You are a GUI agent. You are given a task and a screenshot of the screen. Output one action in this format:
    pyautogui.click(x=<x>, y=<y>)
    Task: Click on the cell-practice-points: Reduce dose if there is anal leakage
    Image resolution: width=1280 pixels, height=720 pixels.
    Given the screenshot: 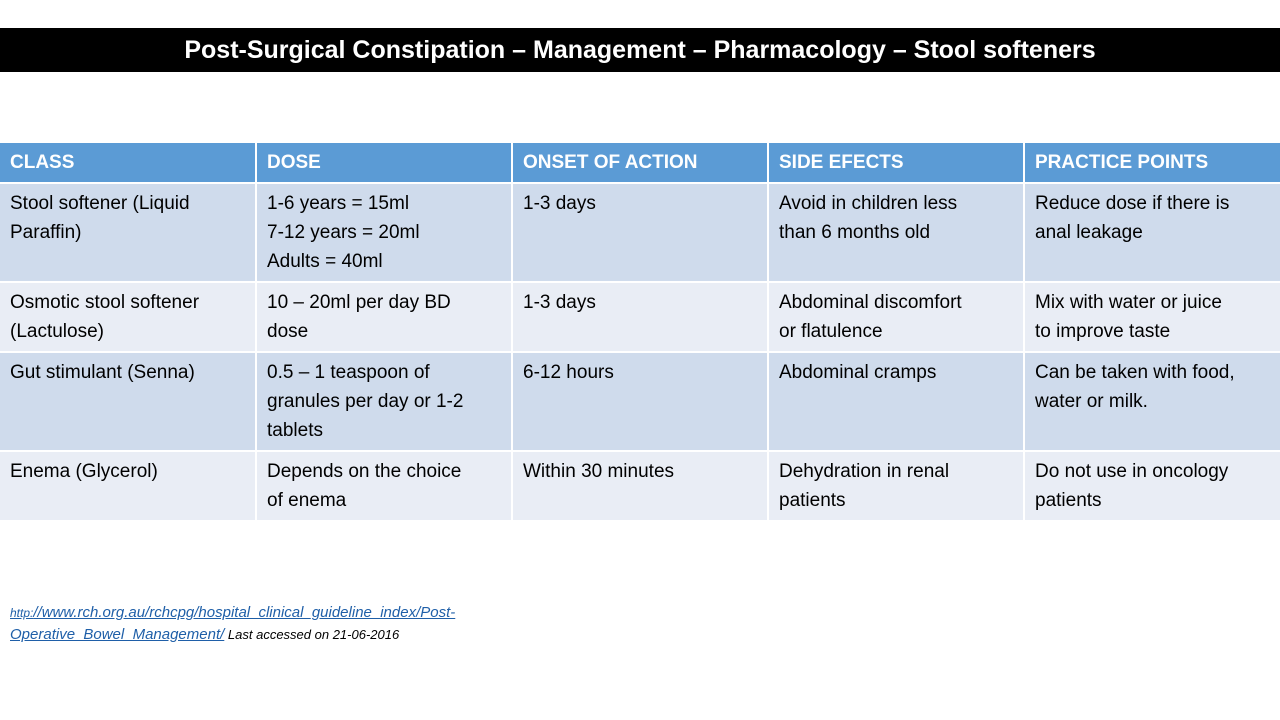 What is the action you would take?
    pyautogui.click(x=1152, y=233)
    